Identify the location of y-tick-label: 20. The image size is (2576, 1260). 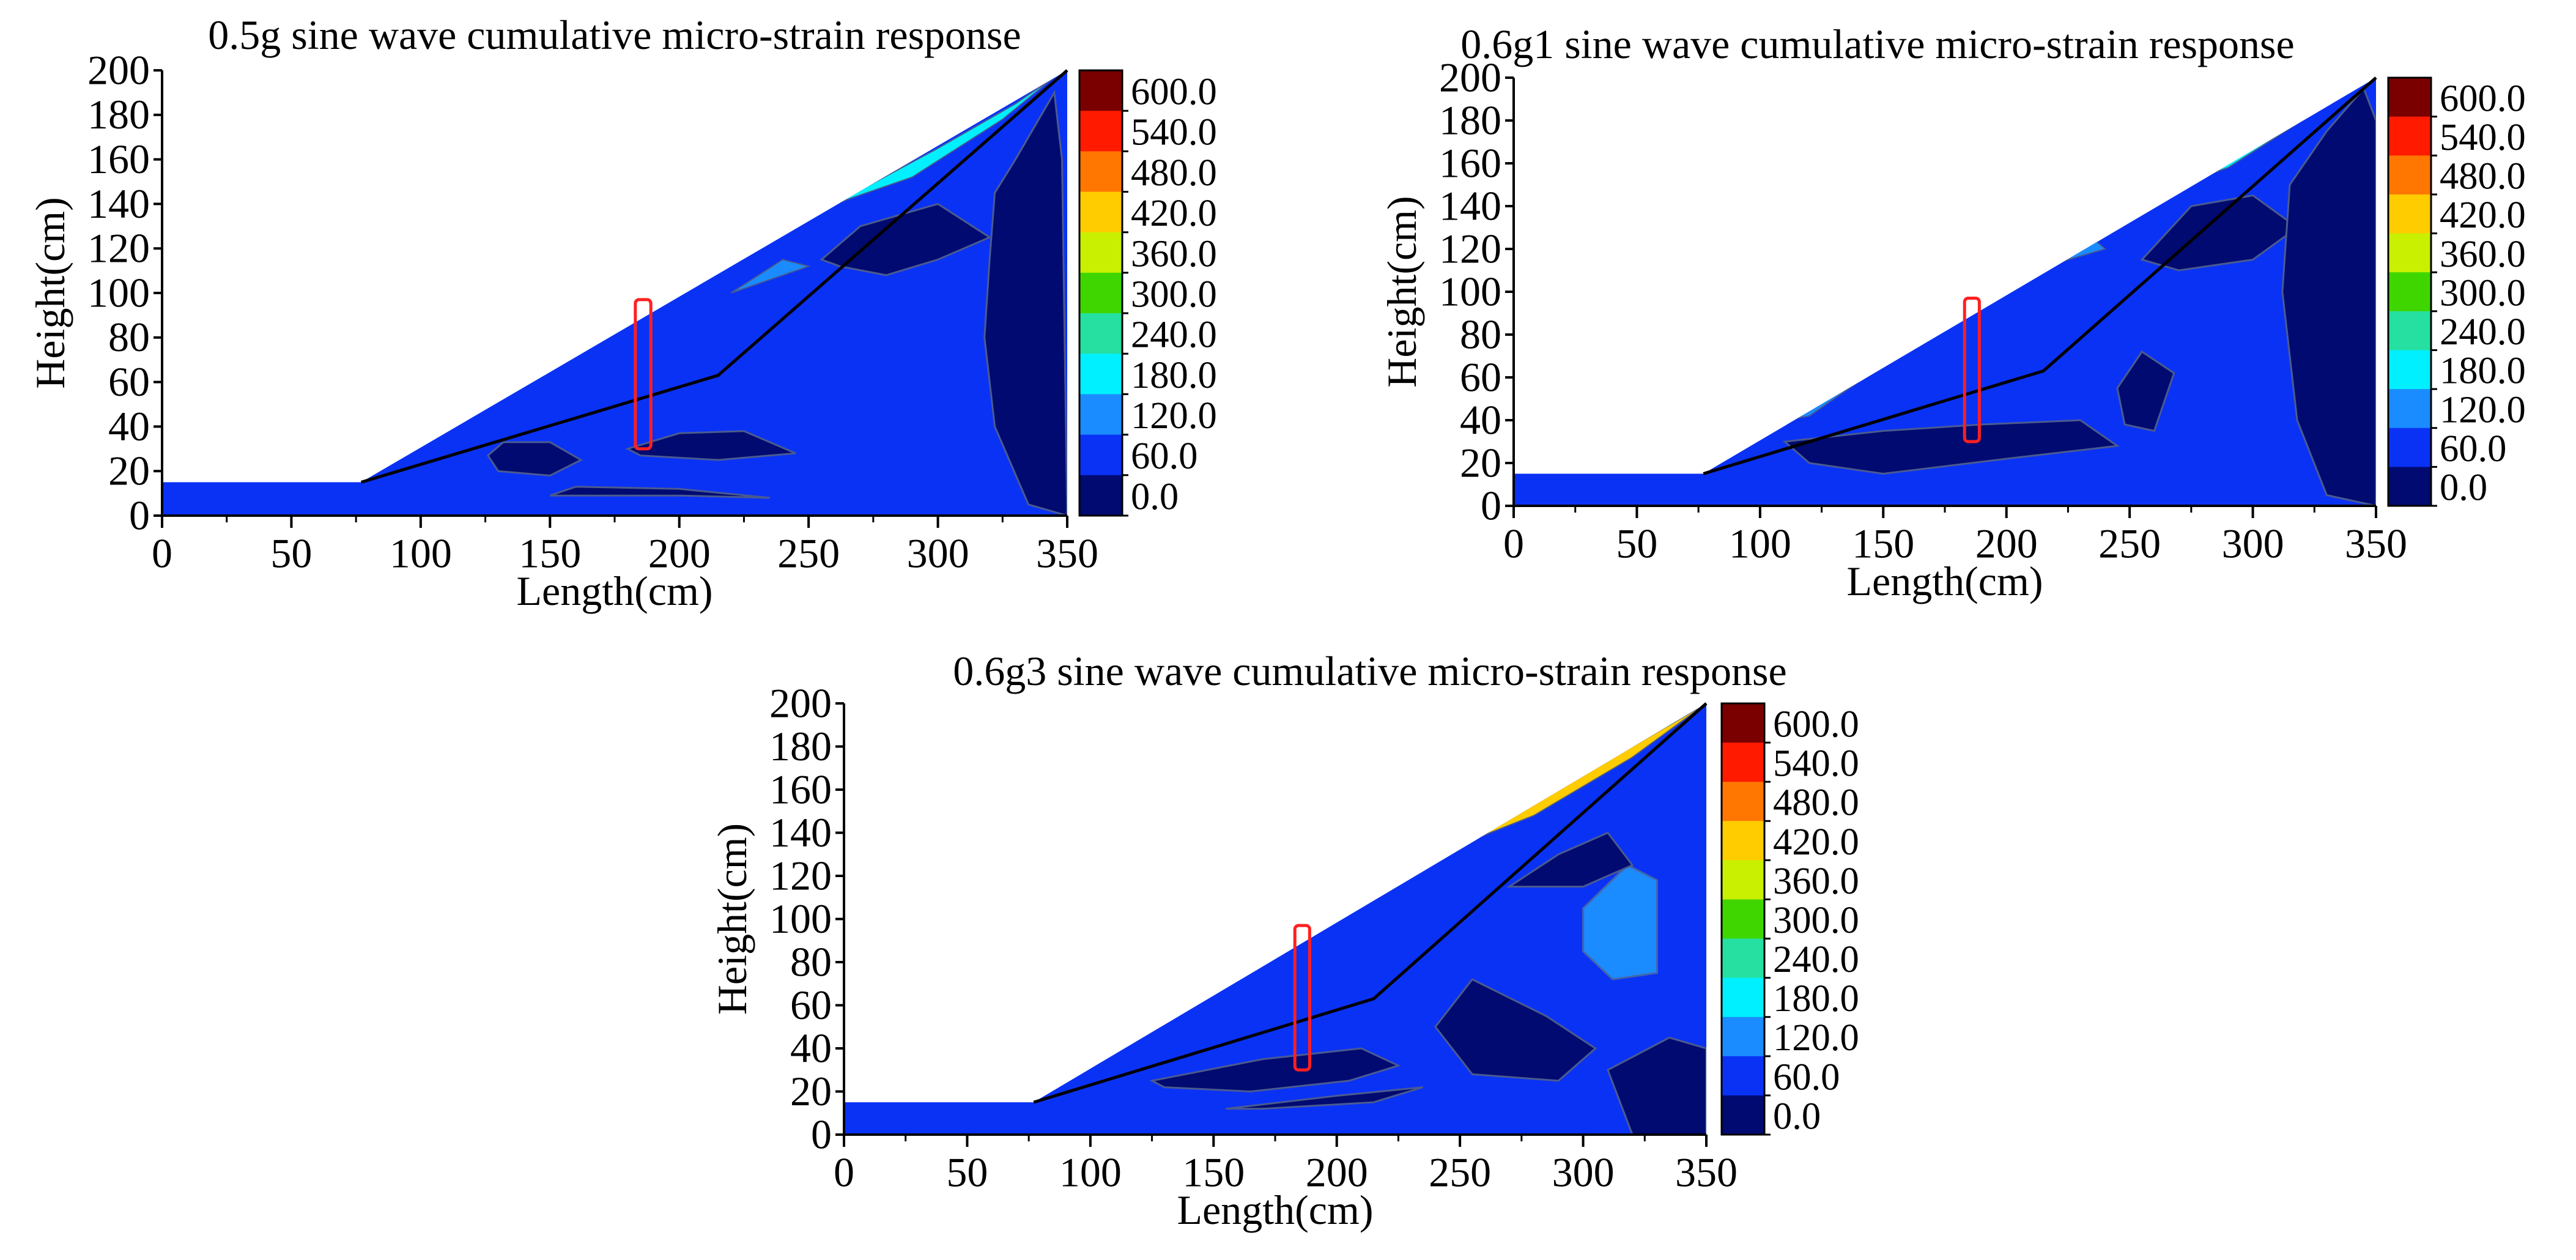
(811, 1091).